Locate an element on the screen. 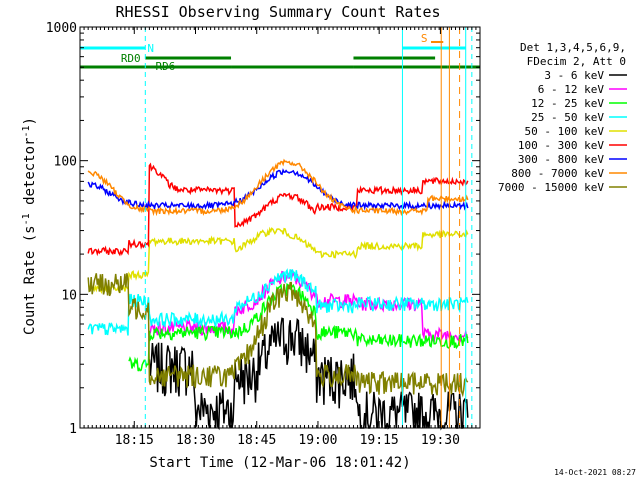 The width and height of the screenshot is (640, 480). legend-label: 50 - 100 keV is located at coordinates (565, 131).